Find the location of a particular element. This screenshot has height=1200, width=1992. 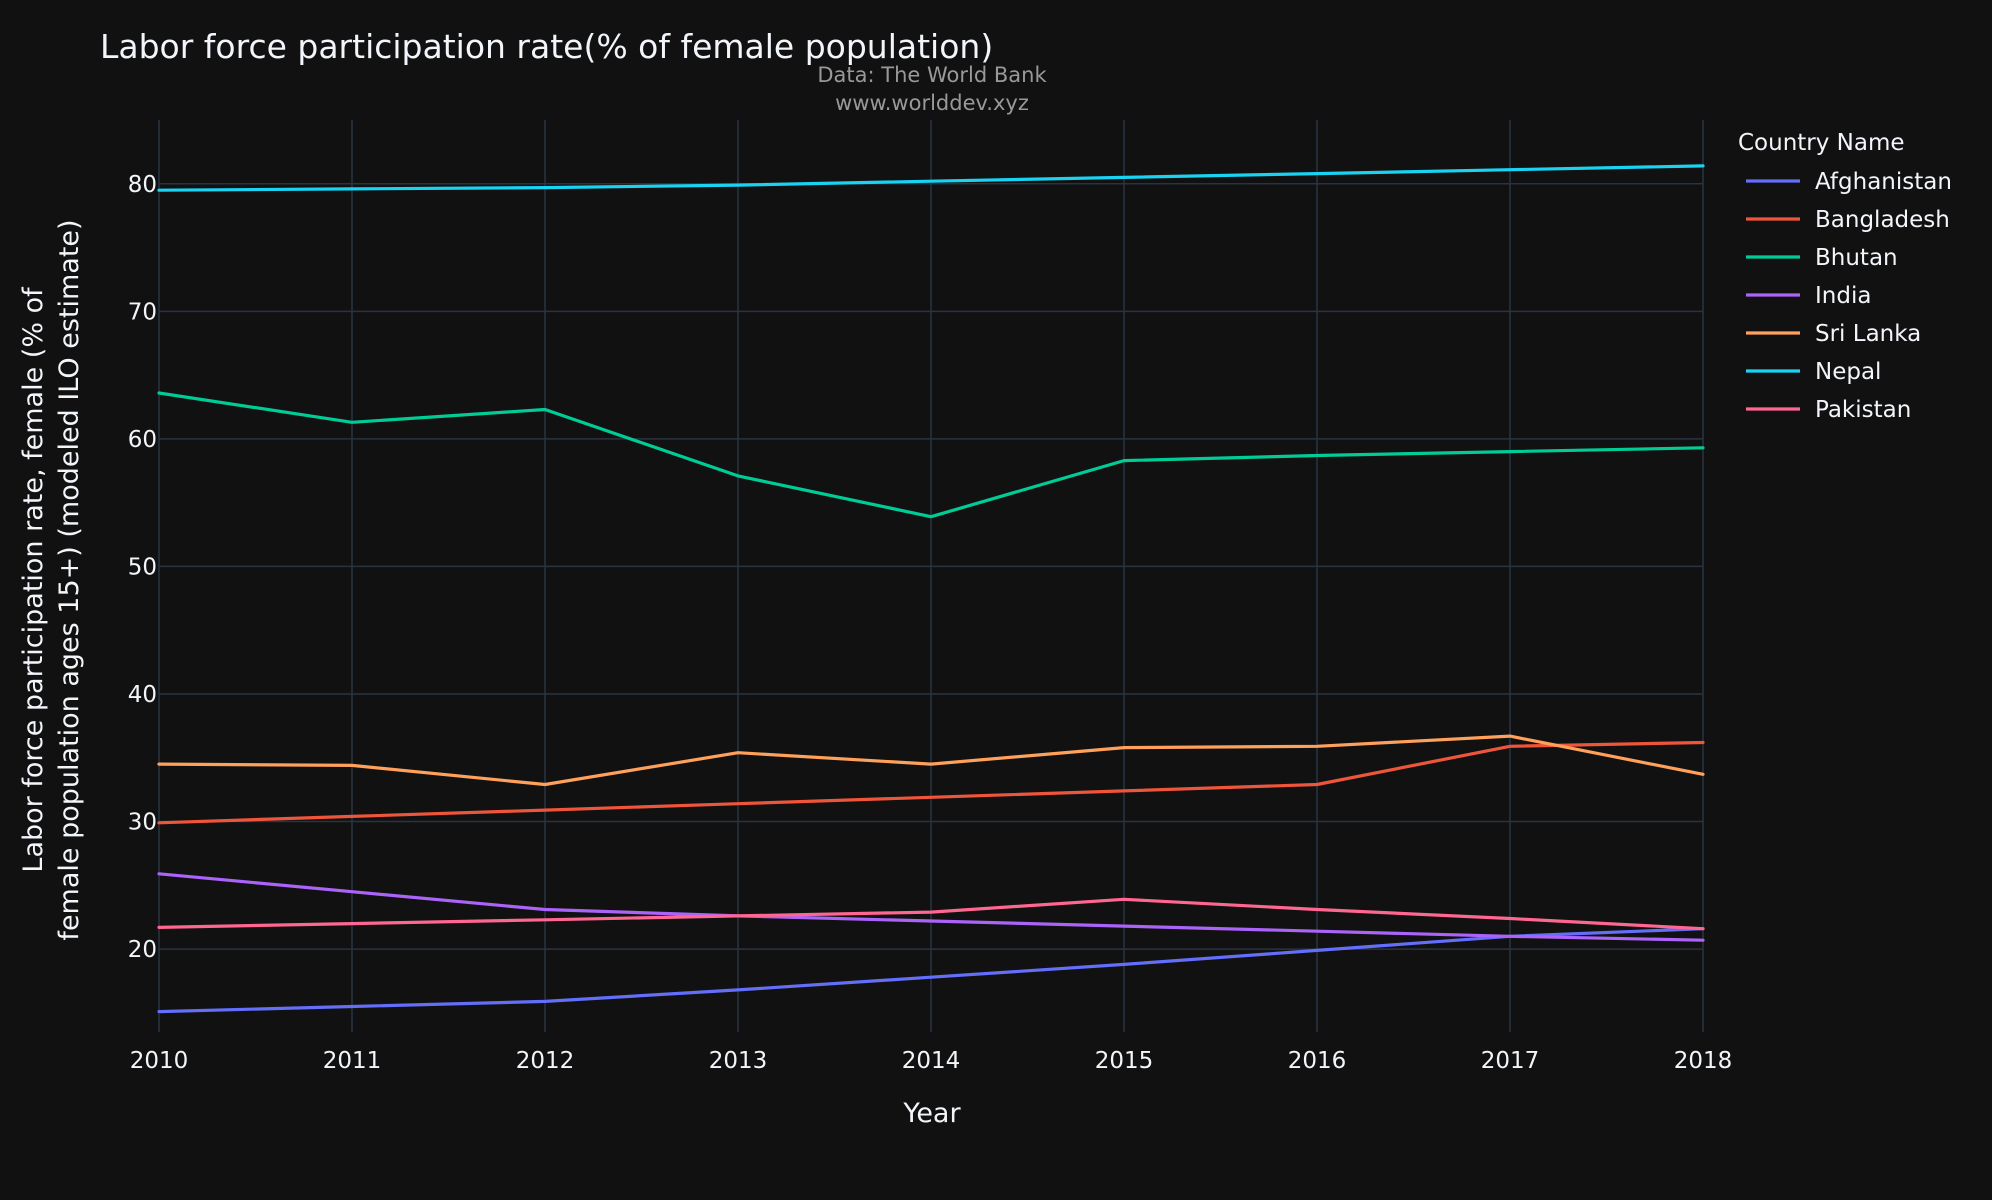

x-tick-label: 2012 is located at coordinates (545, 1061).